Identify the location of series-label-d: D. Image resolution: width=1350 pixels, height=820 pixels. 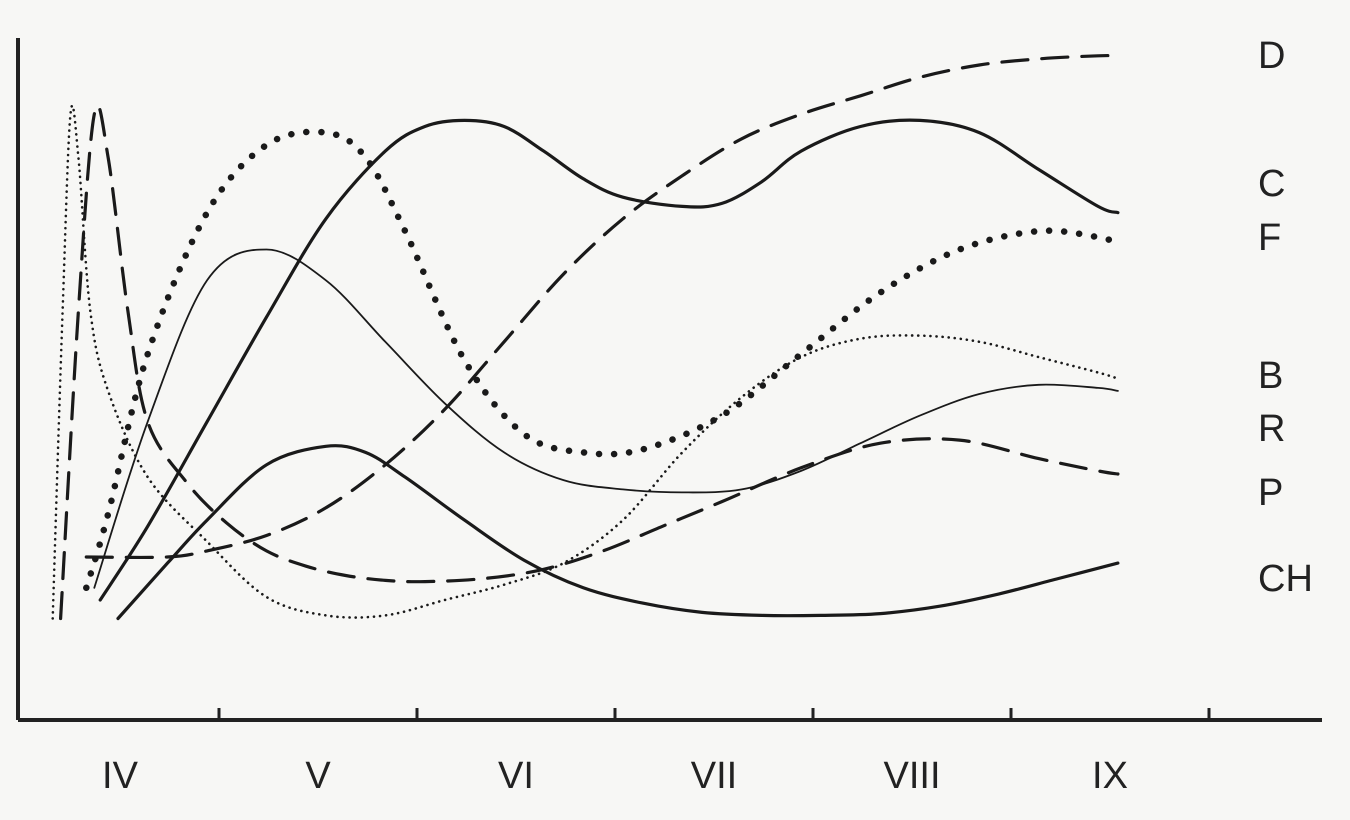
(1271, 56).